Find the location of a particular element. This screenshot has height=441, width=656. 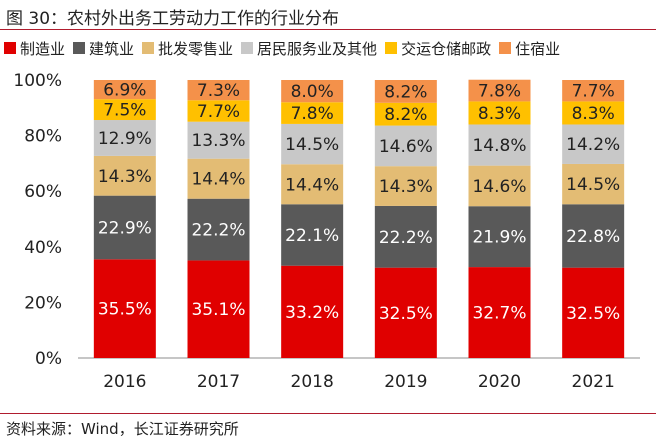

y-tick-label: 100% is located at coordinates (37, 81).